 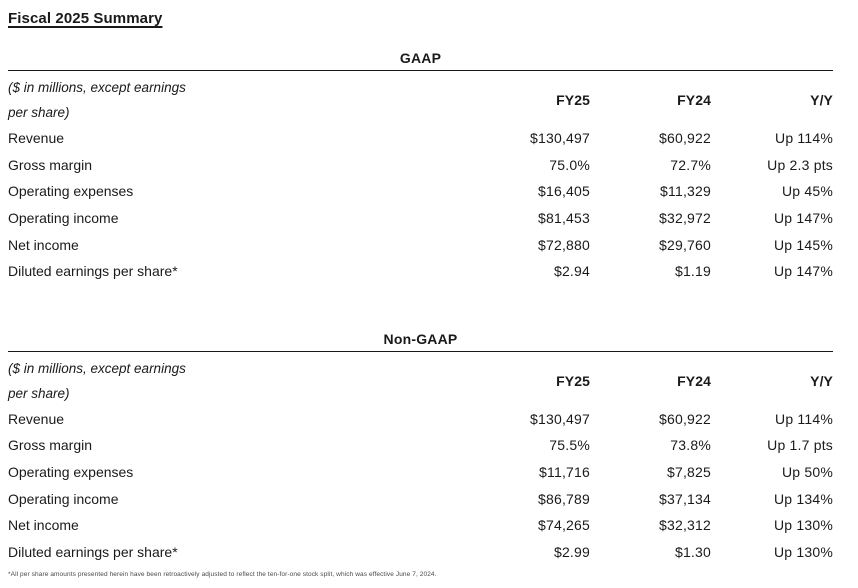 What do you see at coordinates (420, 351) in the screenshot?
I see `non-gaap-top-rule` at bounding box center [420, 351].